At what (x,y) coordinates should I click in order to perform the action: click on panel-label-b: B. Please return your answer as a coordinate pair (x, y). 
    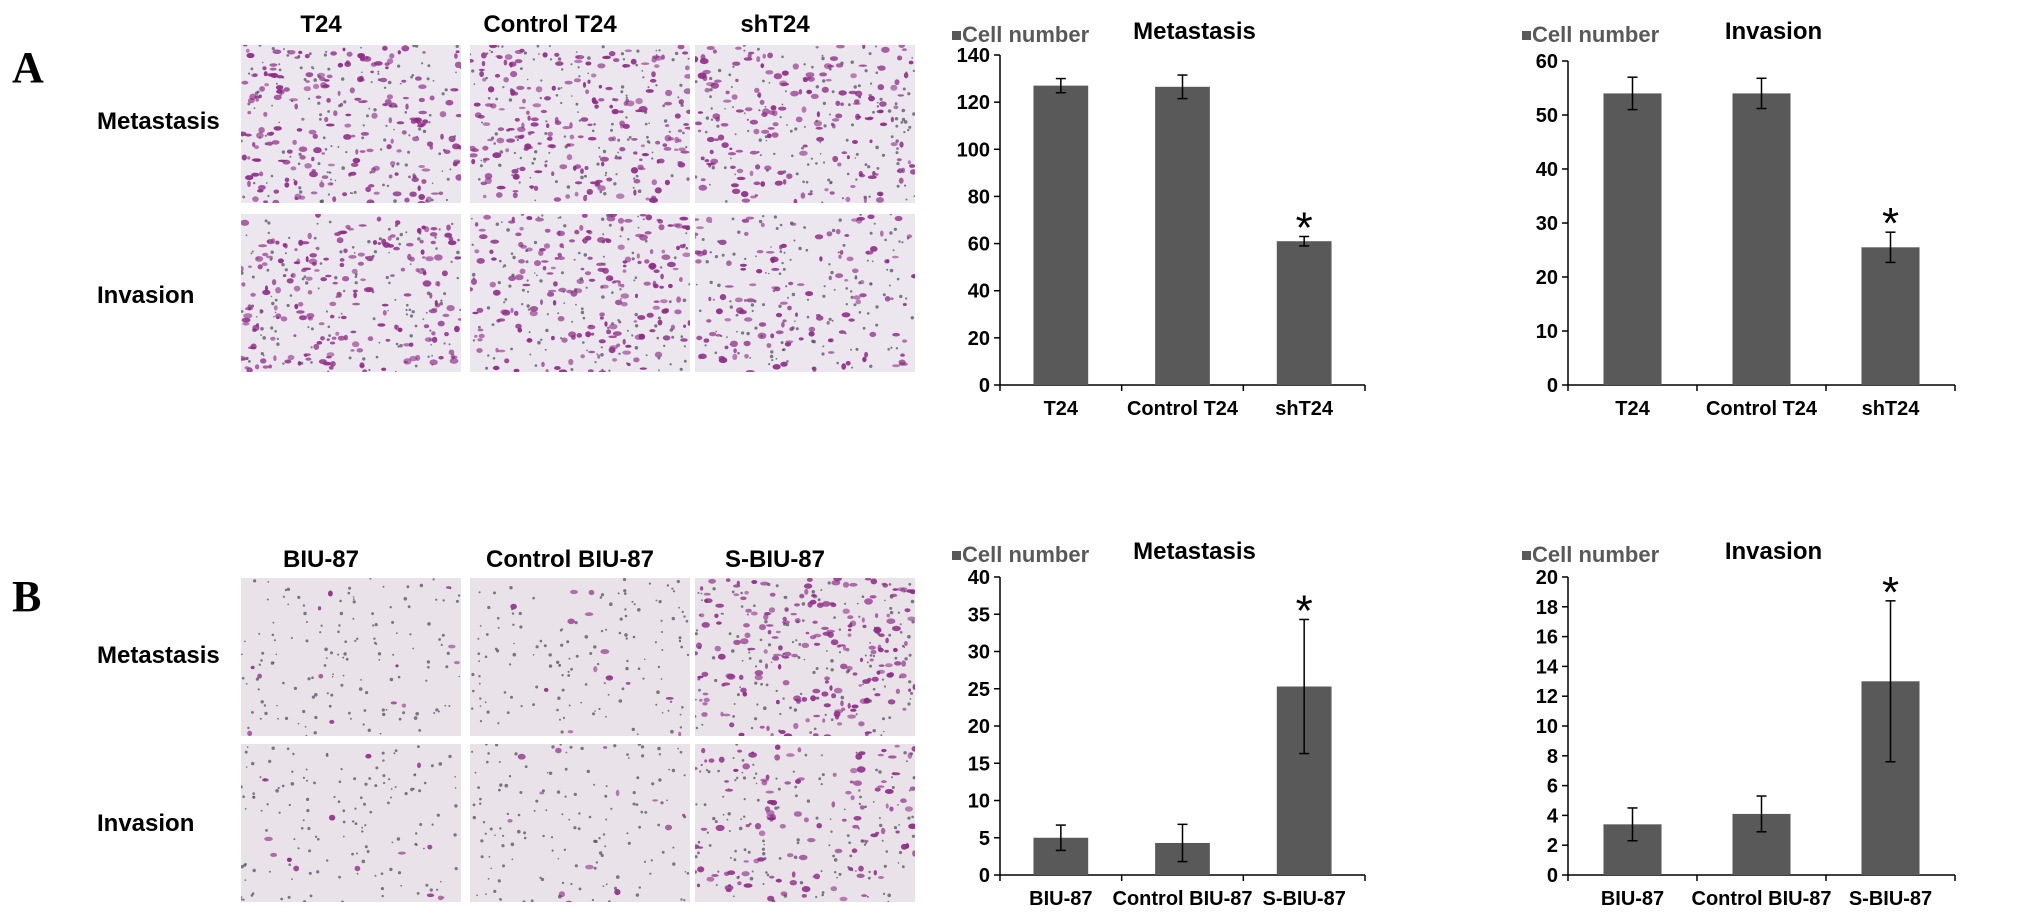
    Looking at the image, I should click on (27, 596).